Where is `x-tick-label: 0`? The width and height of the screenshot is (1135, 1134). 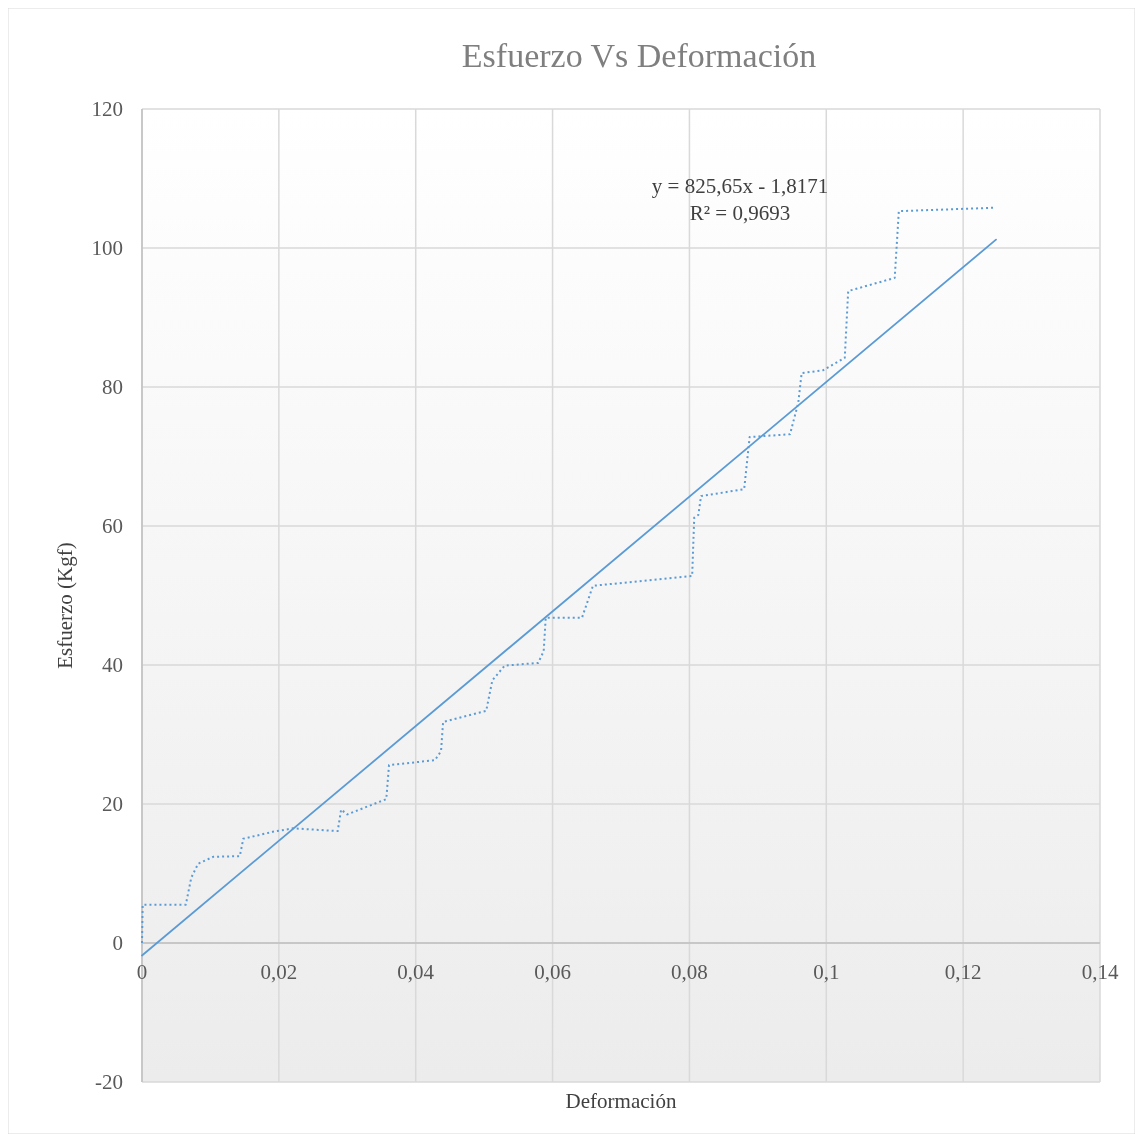 x-tick-label: 0 is located at coordinates (142, 972).